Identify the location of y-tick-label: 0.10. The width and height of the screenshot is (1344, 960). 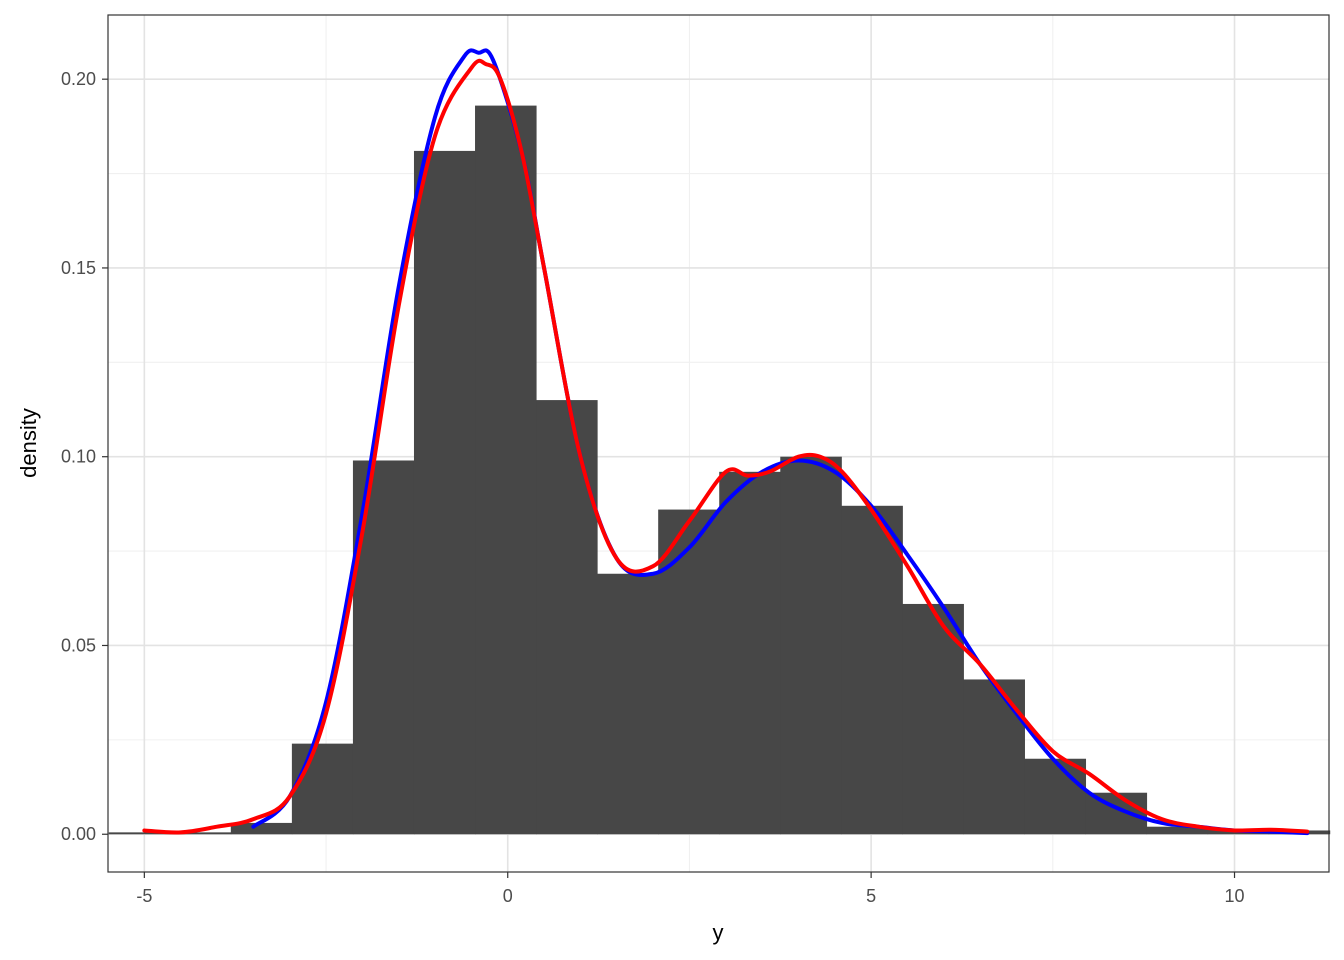
(78, 457).